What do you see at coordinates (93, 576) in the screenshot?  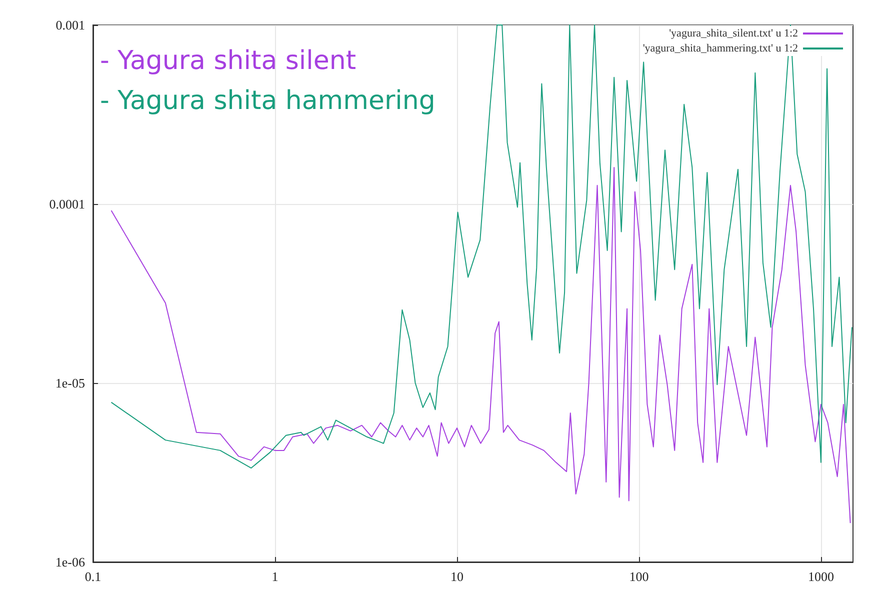 I see `x-tick-label: 0.1` at bounding box center [93, 576].